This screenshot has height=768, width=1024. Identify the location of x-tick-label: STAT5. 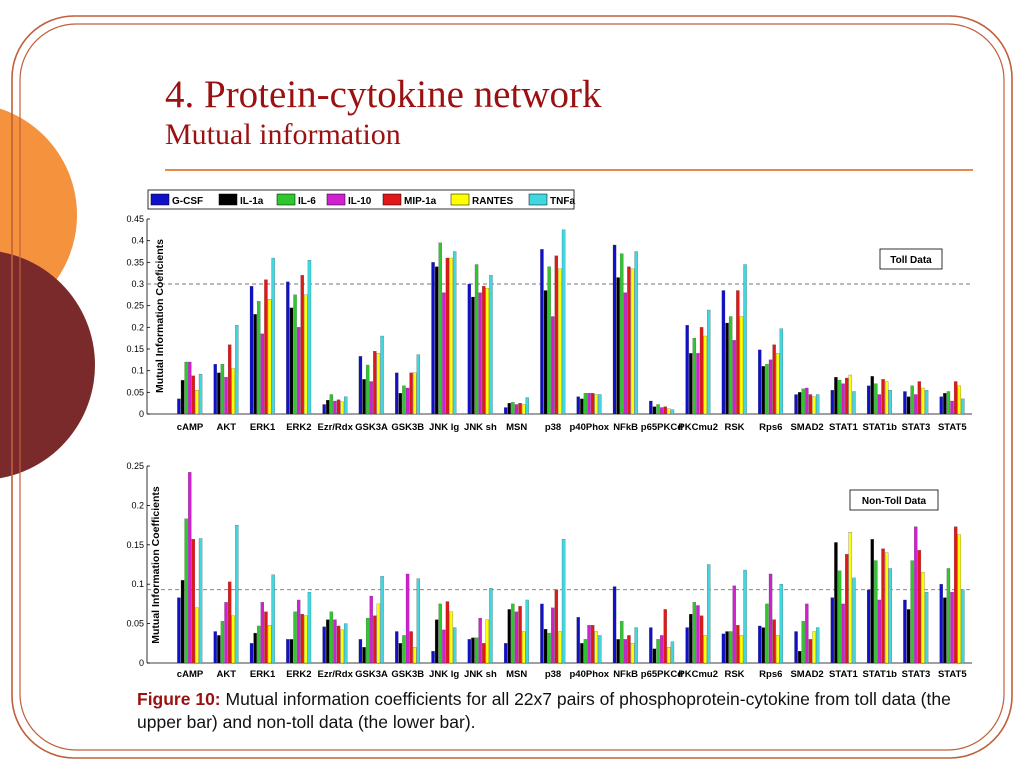
(952, 427).